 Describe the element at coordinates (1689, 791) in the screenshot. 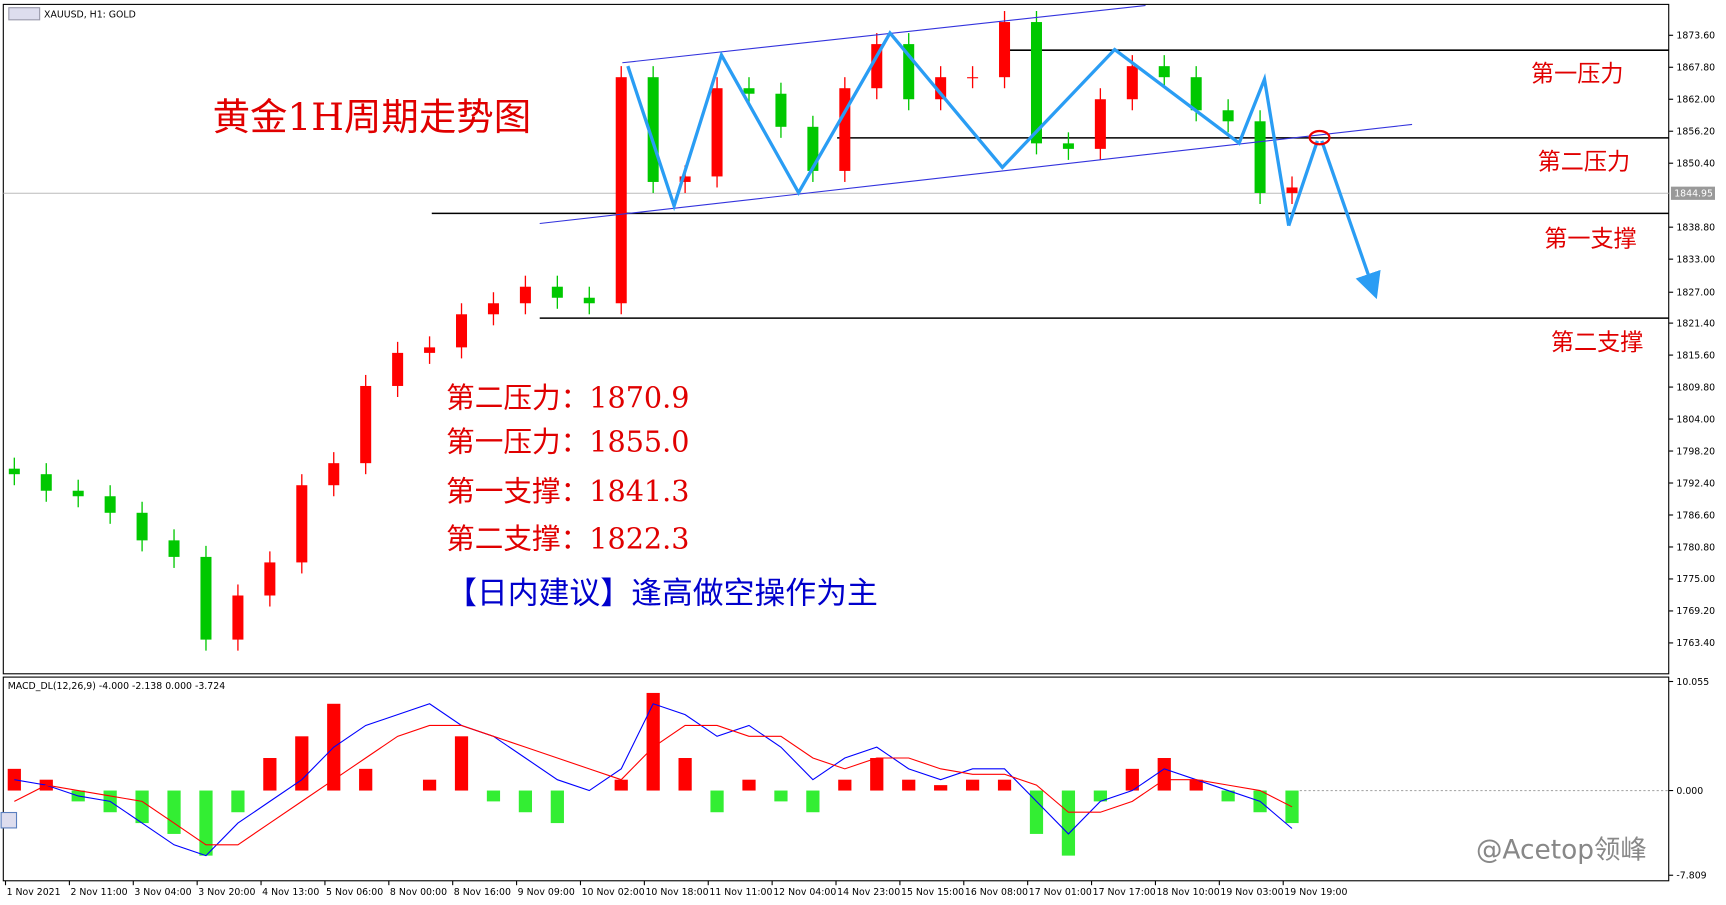

I see `y-tick-label: 0.000` at that location.